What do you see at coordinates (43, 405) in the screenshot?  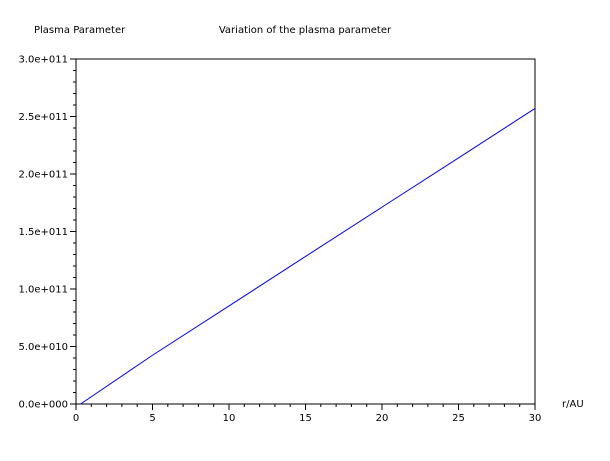 I see `y-tick-label: 0.0e+000` at bounding box center [43, 405].